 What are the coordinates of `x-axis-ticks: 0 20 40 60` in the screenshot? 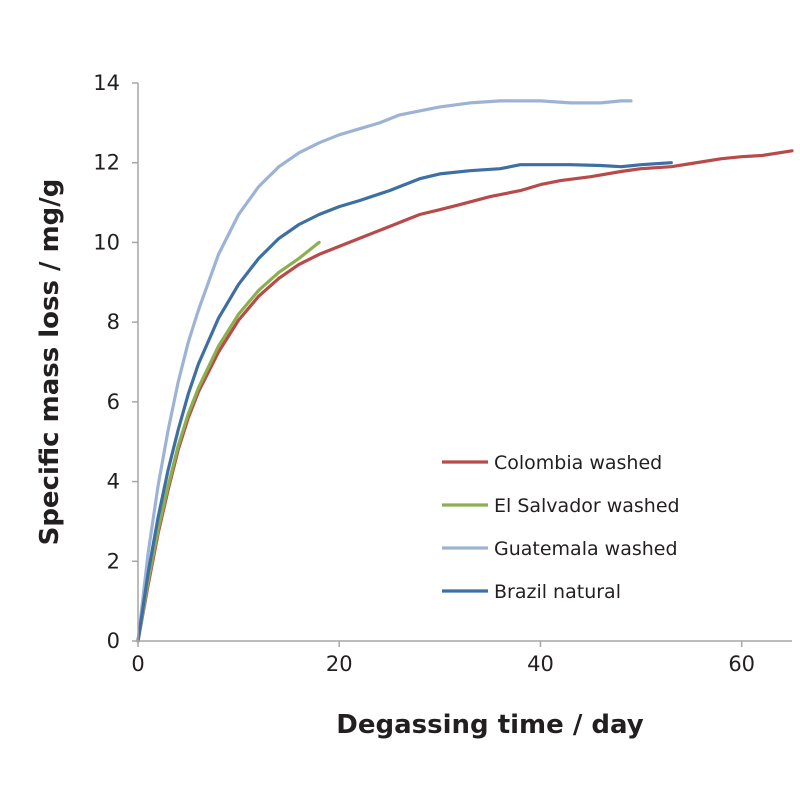 It's located at (443, 658).